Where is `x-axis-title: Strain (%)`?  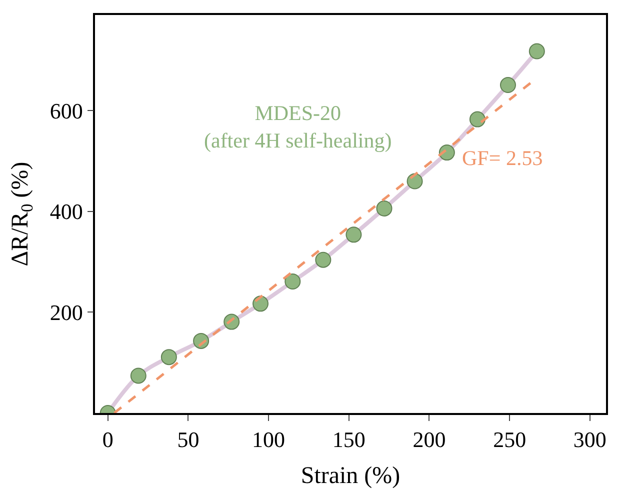 x-axis-title: Strain (%) is located at coordinates (350, 475).